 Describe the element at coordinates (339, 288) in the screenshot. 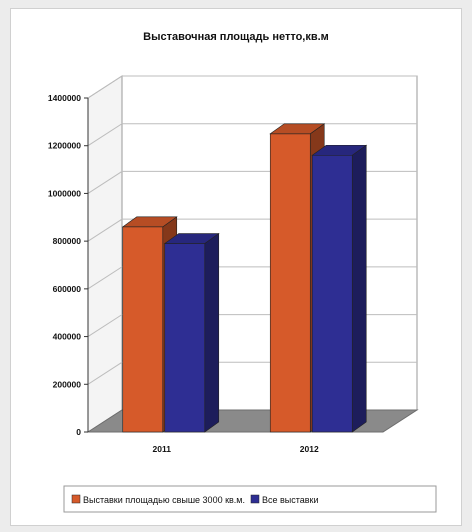

I see `bar-2012-all-exhibitions` at that location.